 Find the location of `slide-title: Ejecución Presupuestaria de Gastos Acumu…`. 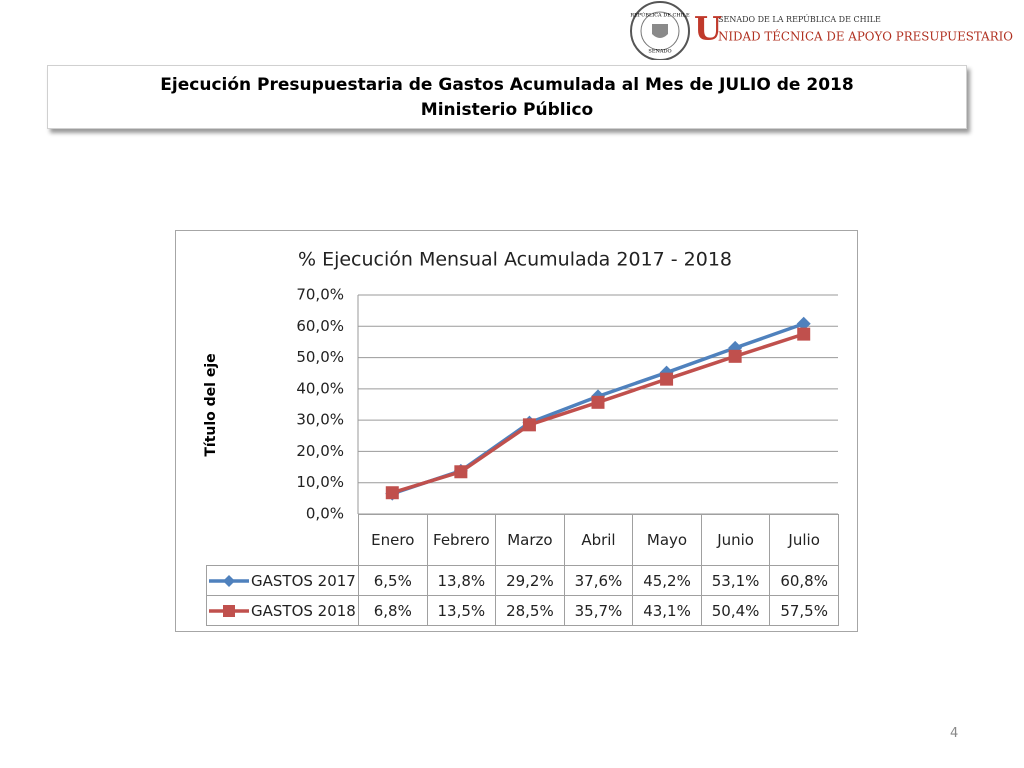

slide-title: Ejecución Presupuestaria de Gastos Acumu… is located at coordinates (507, 85).